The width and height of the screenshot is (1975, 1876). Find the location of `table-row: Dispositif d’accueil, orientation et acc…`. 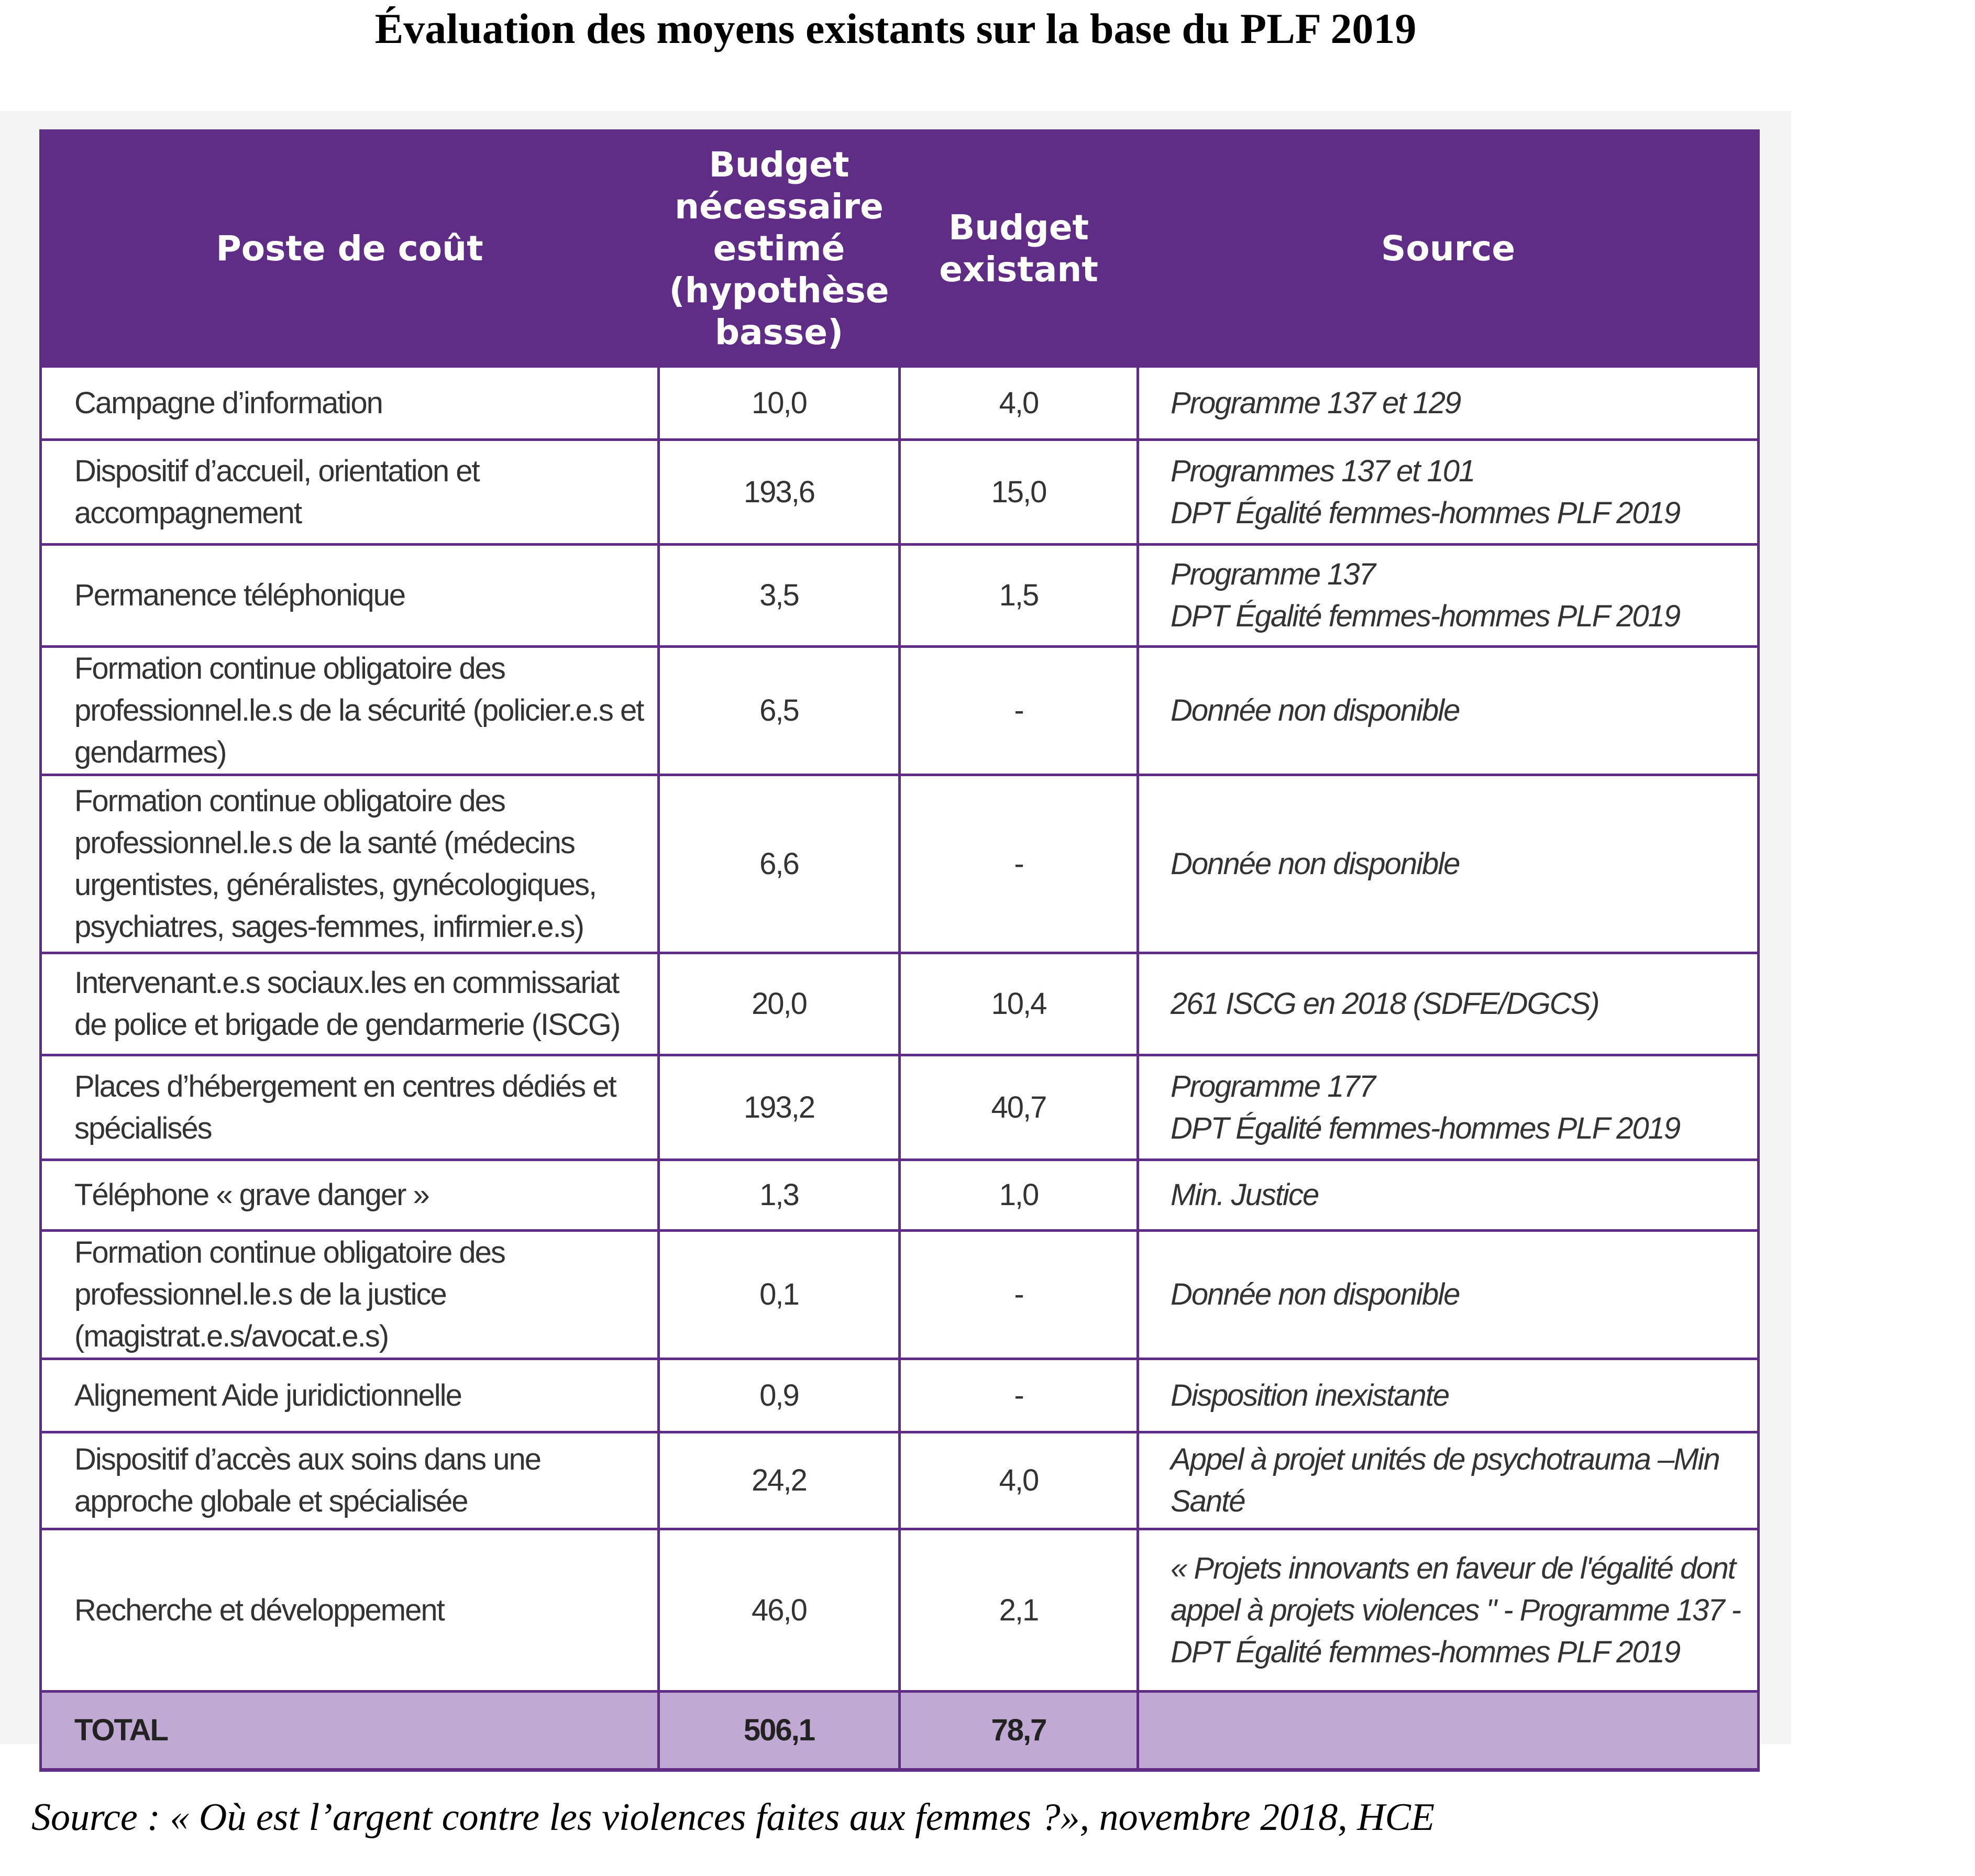

table-row: Dispositif d’accueil, orientation et acc… is located at coordinates (899, 492).